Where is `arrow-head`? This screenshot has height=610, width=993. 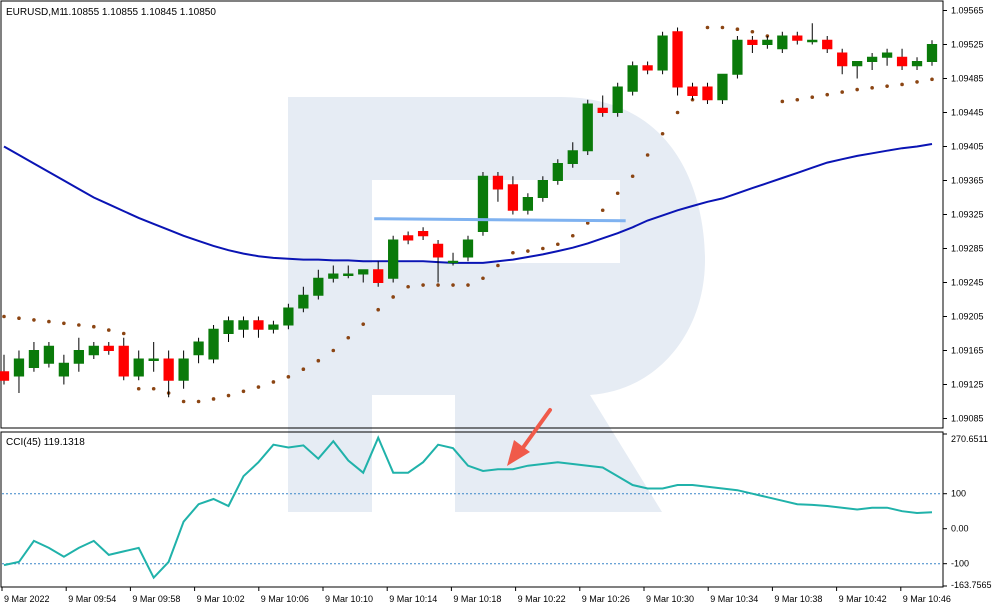
arrow-head is located at coordinates (518, 453).